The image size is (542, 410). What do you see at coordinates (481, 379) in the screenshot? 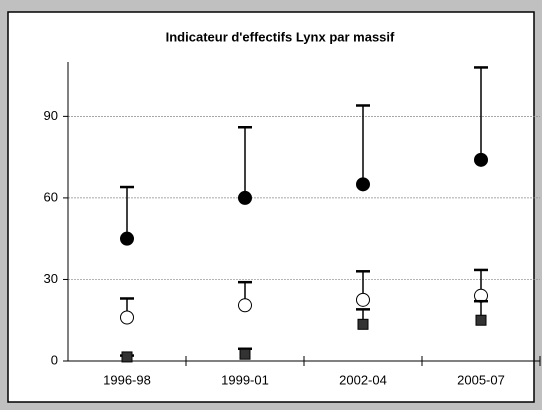
I see `x-tick-label: 2005-07` at bounding box center [481, 379].